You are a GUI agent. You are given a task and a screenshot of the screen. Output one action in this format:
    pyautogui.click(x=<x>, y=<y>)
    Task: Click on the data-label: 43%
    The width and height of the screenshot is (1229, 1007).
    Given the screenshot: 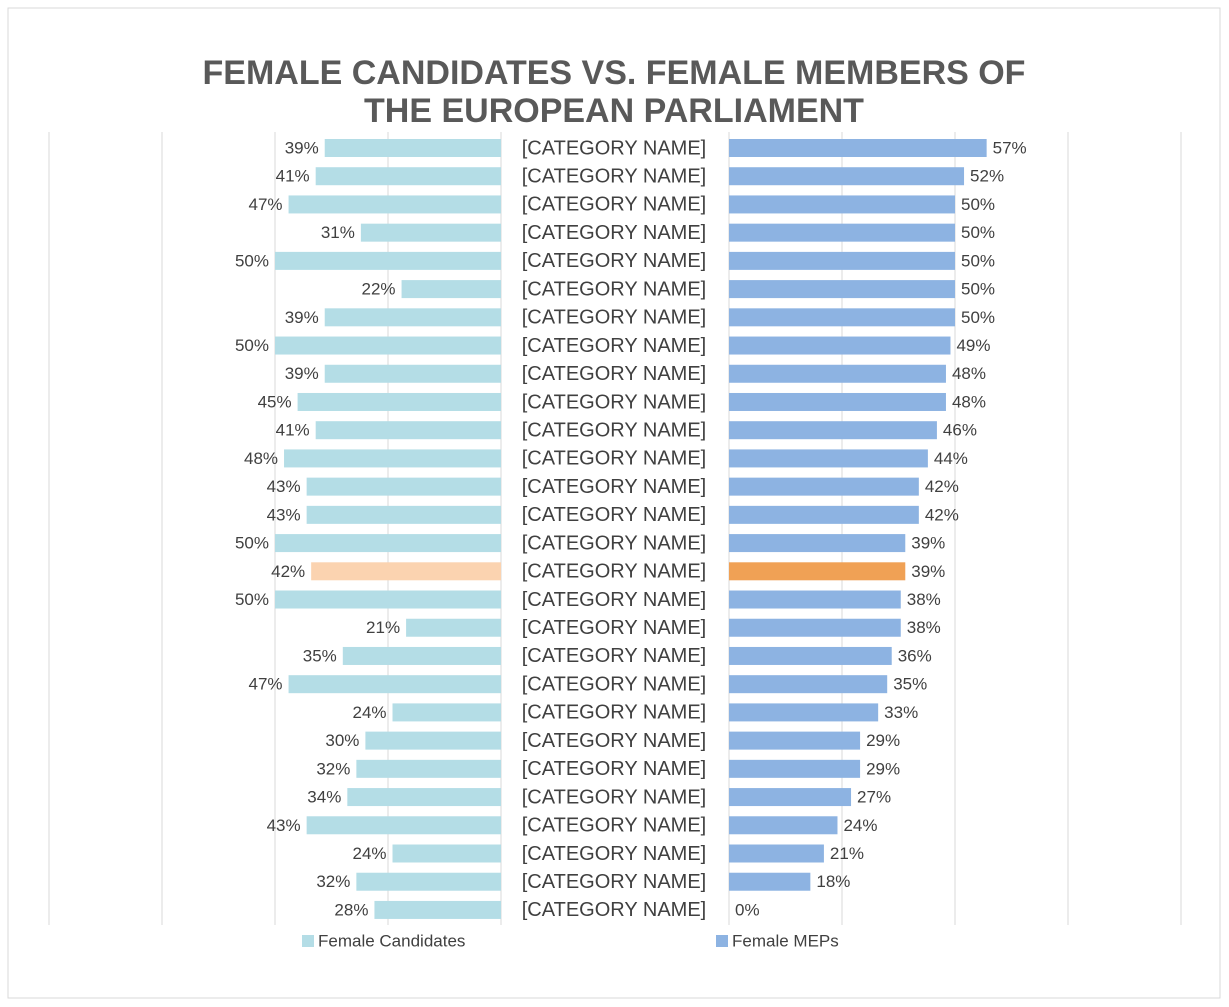 What is the action you would take?
    pyautogui.click(x=284, y=825)
    